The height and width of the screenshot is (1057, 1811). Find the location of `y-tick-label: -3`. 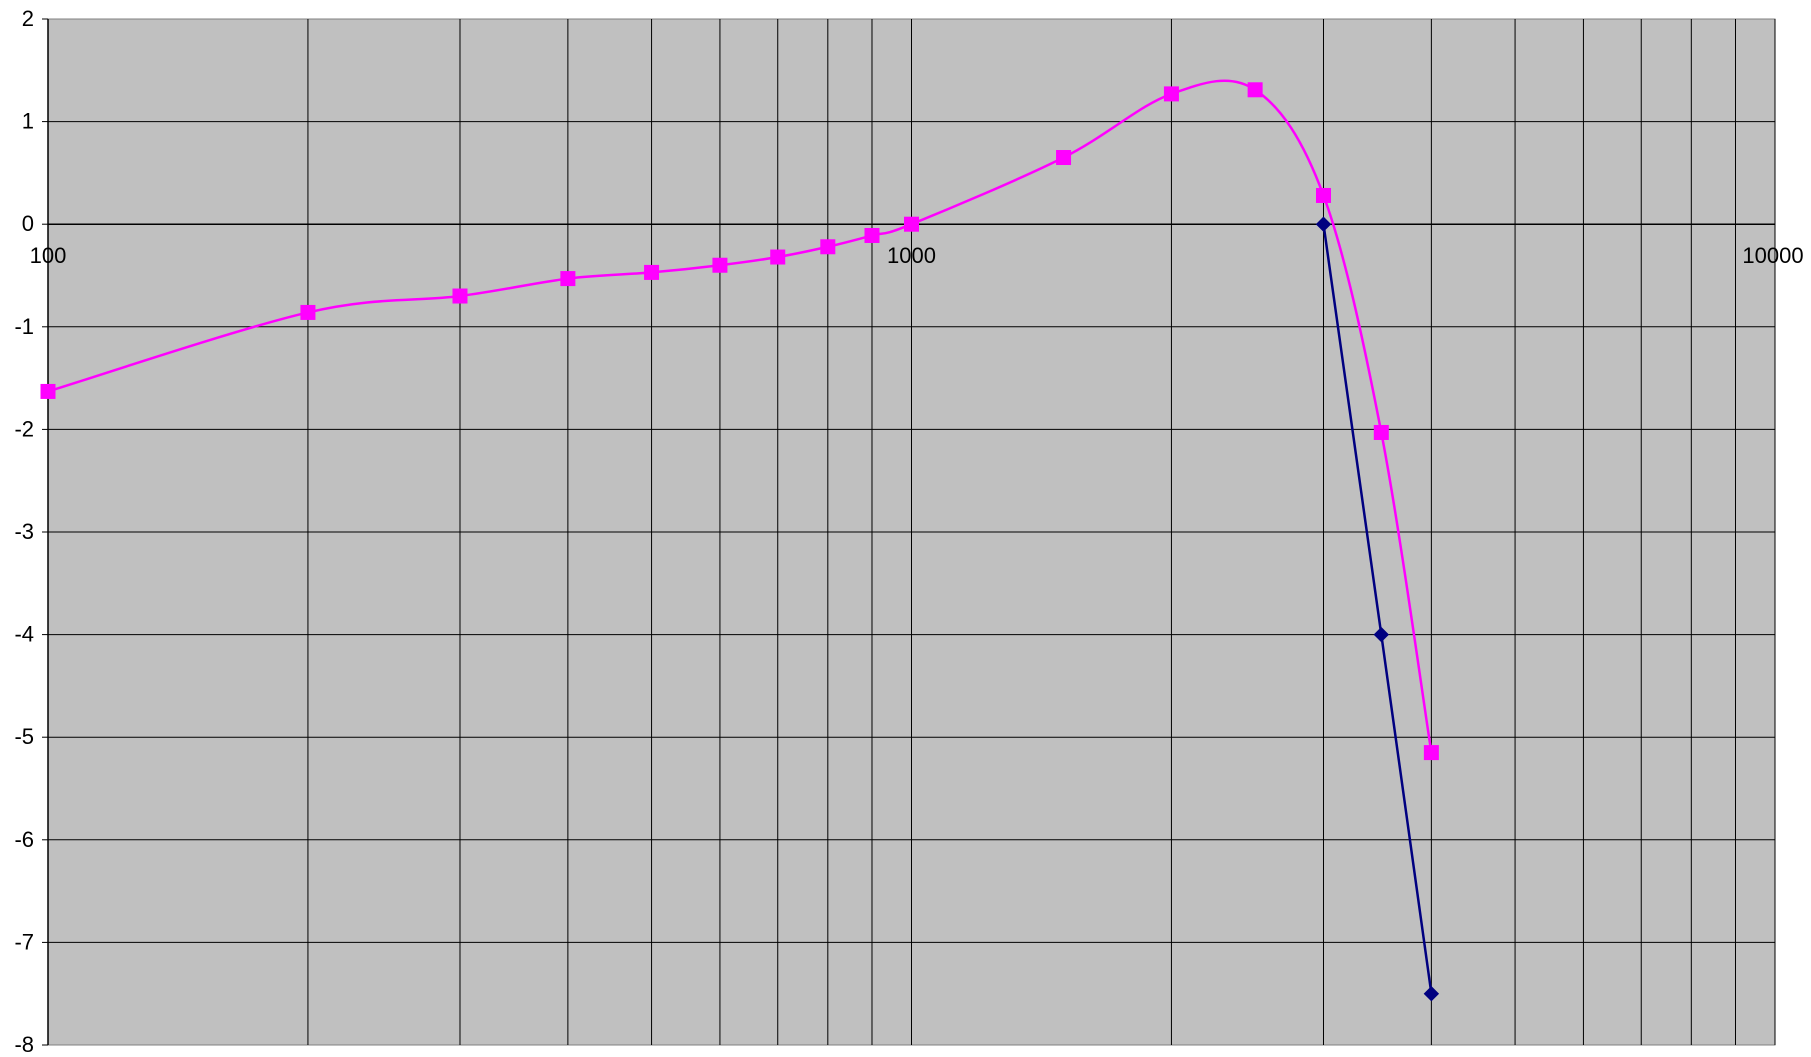

y-tick-label: -3 is located at coordinates (24, 531).